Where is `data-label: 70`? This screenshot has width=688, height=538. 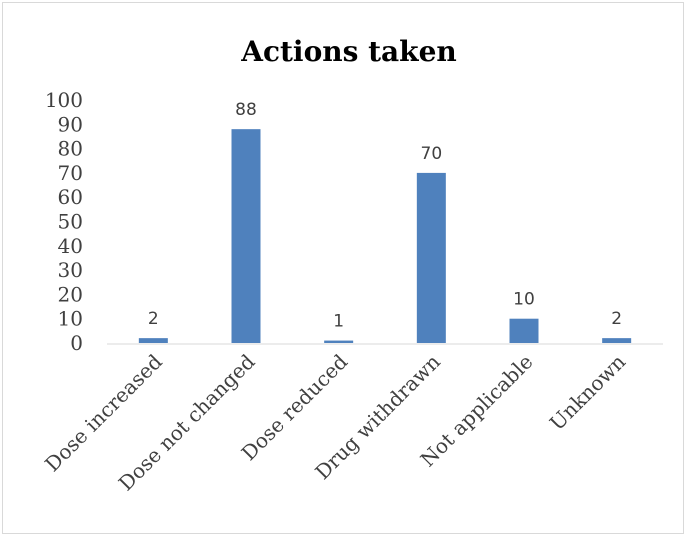 data-label: 70 is located at coordinates (432, 154).